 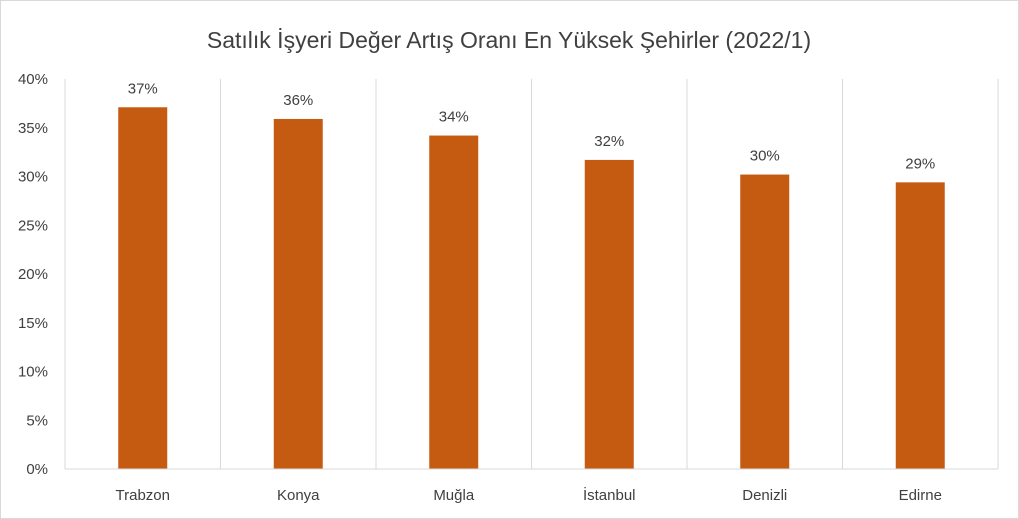 I want to click on y-tick-label: 15%, so click(x=33, y=323).